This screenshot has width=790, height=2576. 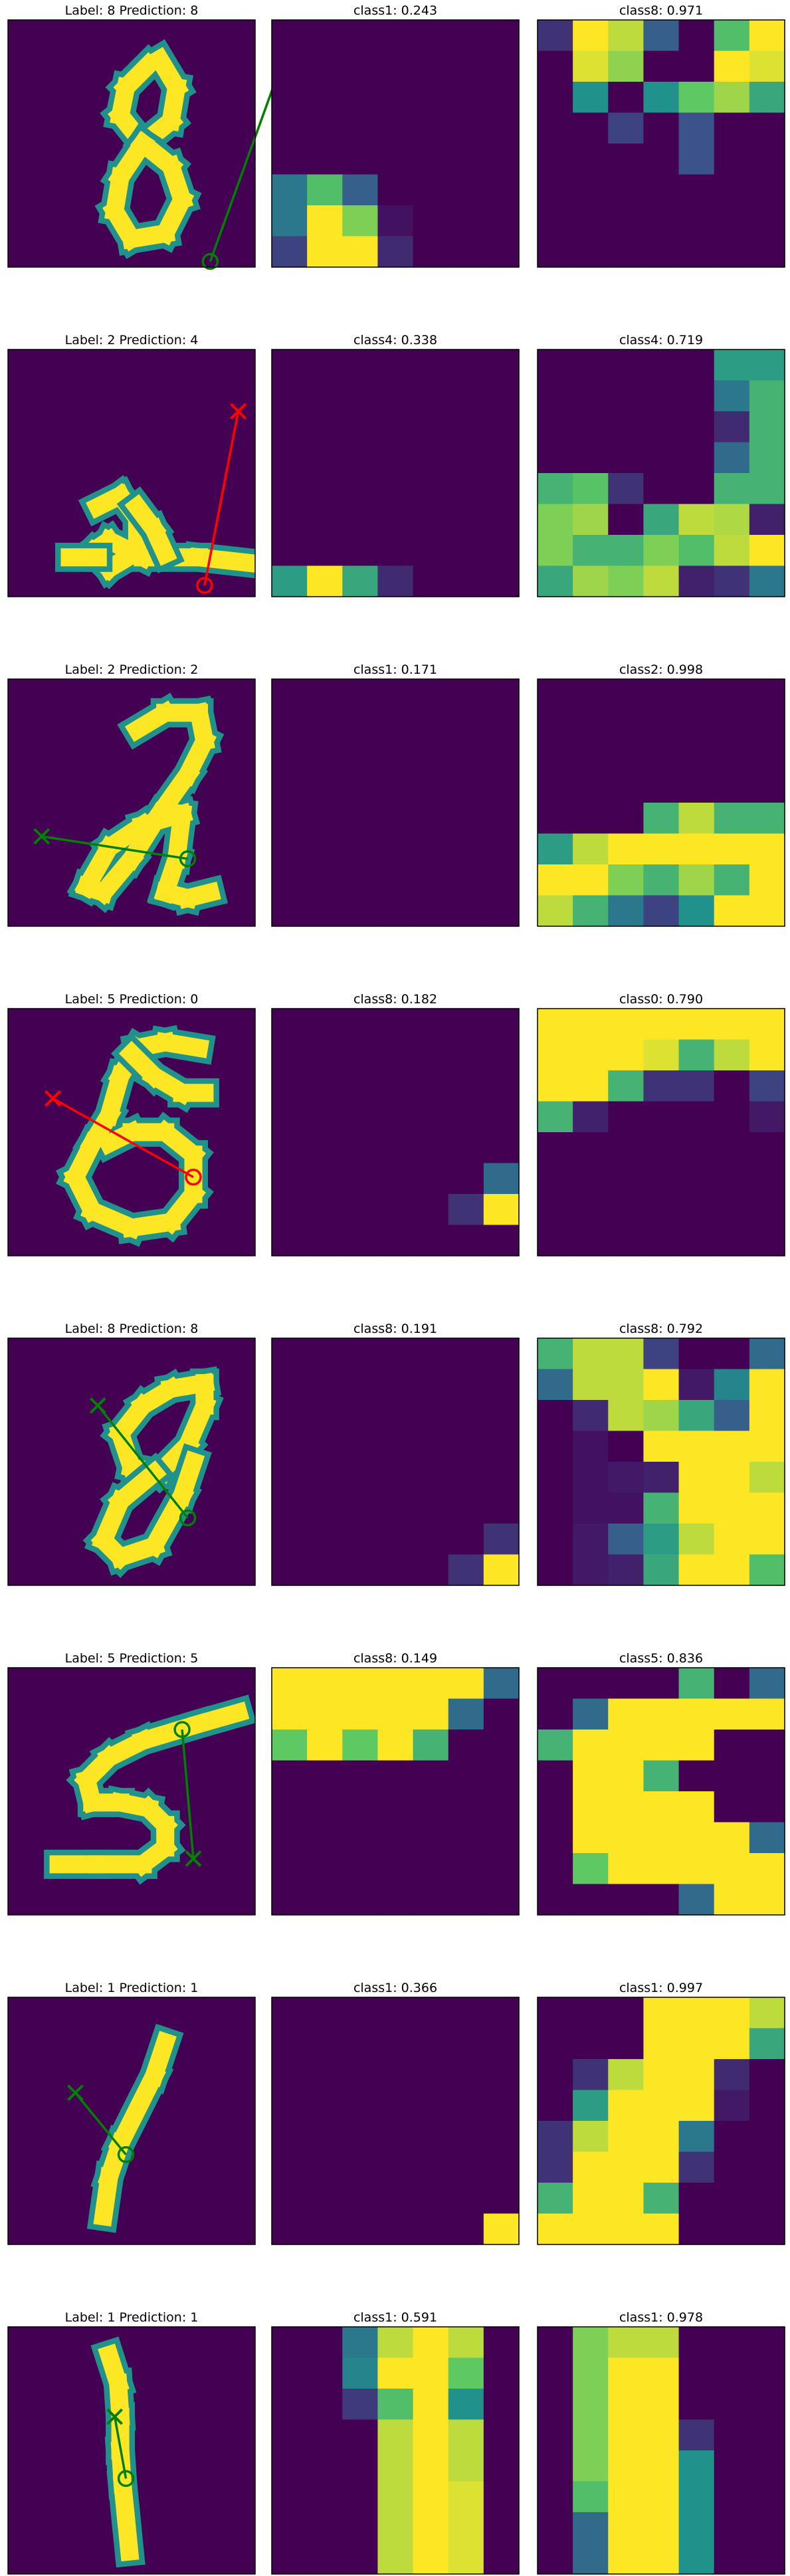 What do you see at coordinates (132, 1659) in the screenshot?
I see `digit-panel-title: Label: 5 Prediction: 5` at bounding box center [132, 1659].